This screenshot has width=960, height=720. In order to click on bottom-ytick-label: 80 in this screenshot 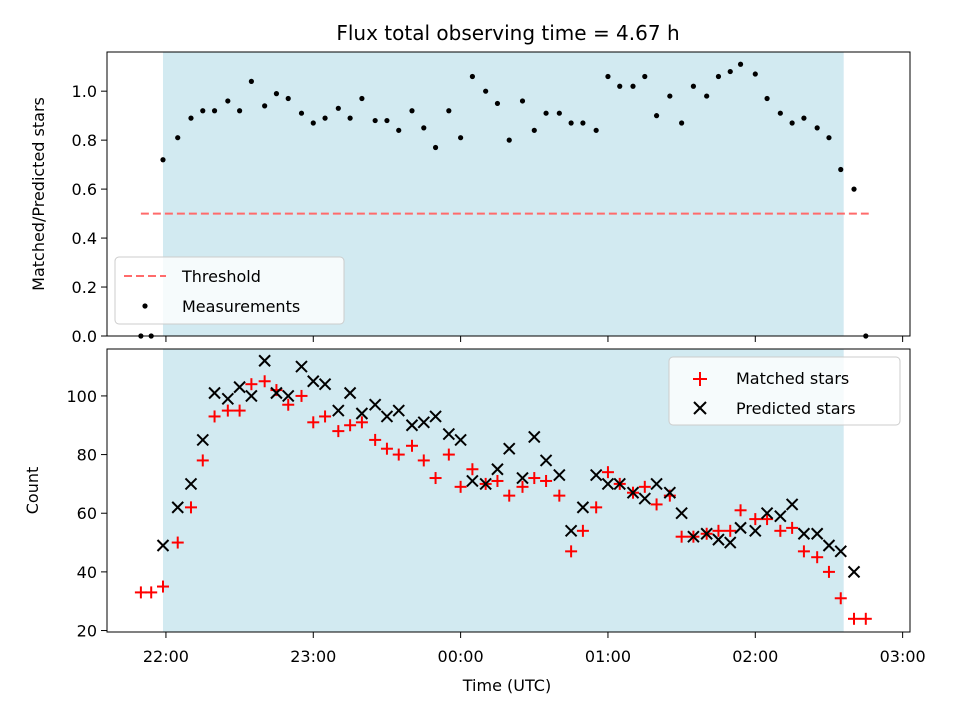, I will do `click(87, 455)`.